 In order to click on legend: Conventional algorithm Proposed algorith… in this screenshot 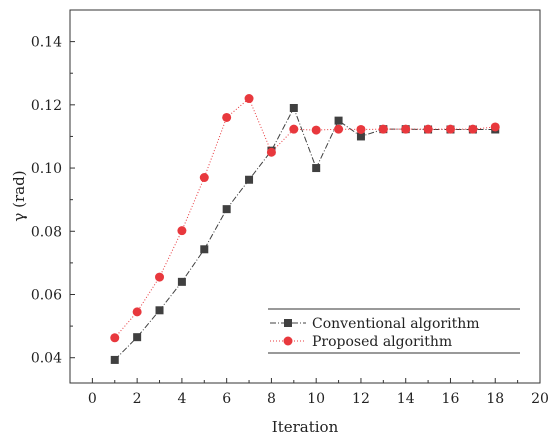, I will do `click(394, 331)`.